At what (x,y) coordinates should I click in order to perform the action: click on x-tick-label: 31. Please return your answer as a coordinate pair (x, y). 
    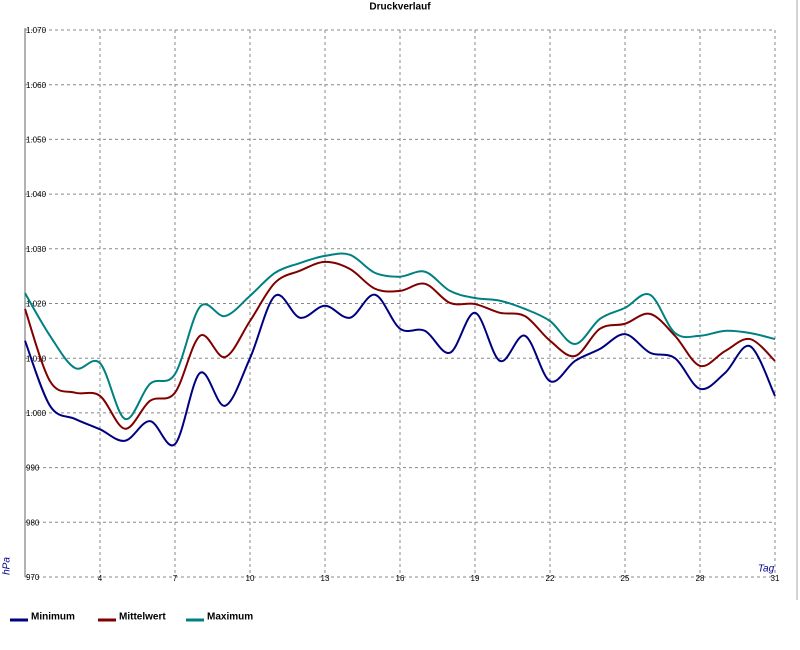
    Looking at the image, I should click on (775, 578).